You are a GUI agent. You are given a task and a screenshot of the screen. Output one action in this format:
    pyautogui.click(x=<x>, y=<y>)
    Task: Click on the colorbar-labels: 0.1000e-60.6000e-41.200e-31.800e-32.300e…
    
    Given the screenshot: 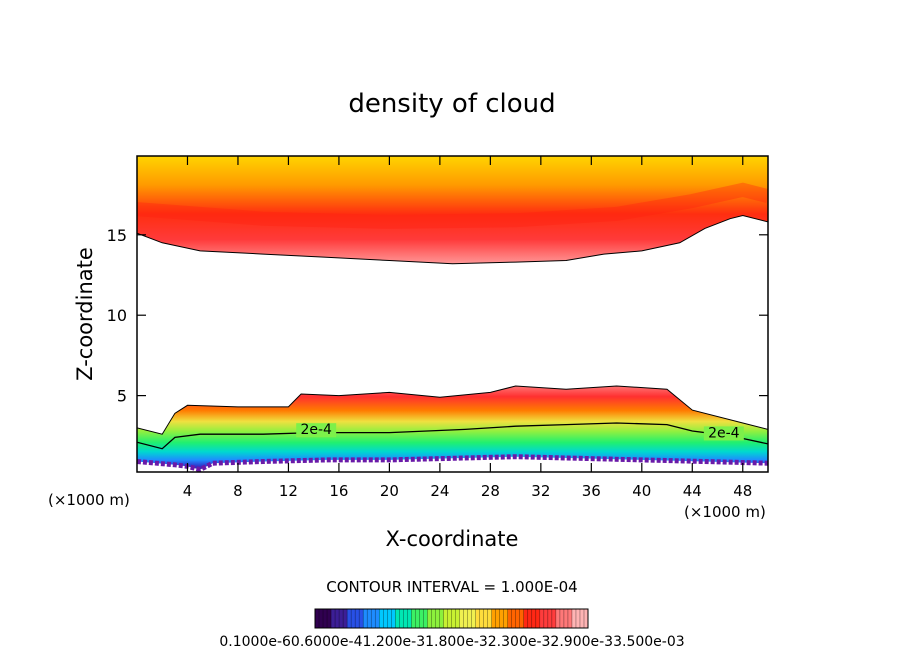 What is the action you would take?
    pyautogui.click(x=451, y=642)
    